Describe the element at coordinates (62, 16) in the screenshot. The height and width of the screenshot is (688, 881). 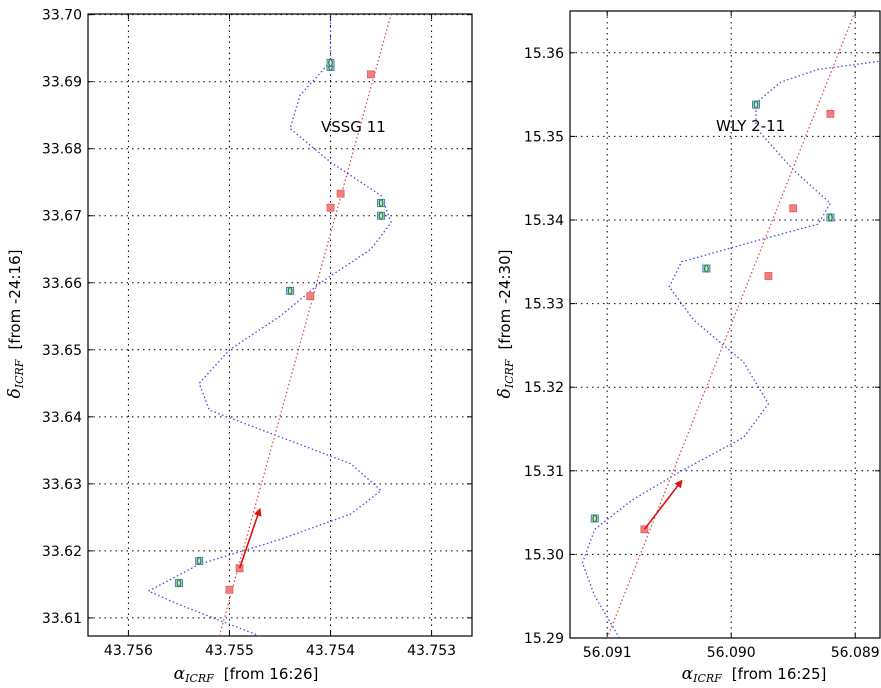
I see `y-tick-label: 33.70` at that location.